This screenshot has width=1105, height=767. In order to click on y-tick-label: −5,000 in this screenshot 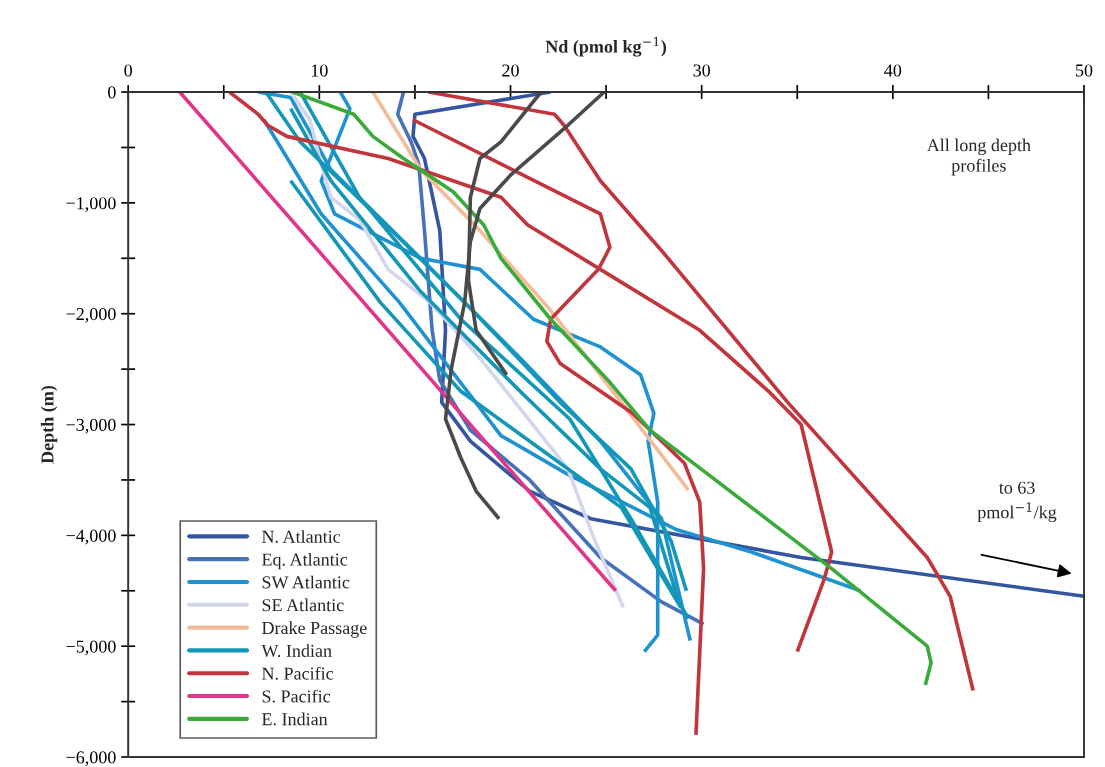, I will do `click(91, 648)`.